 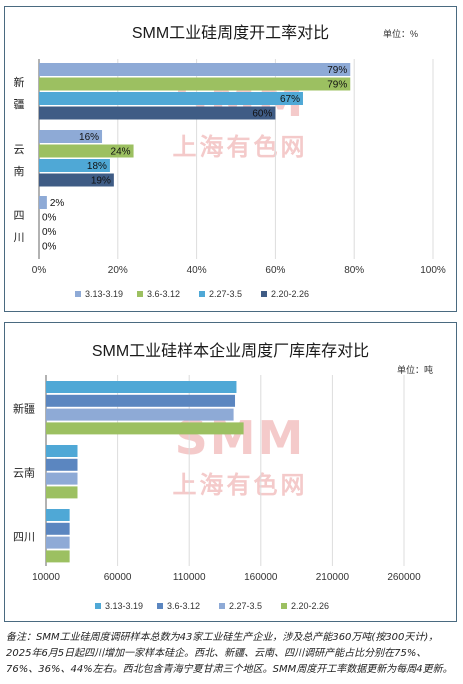 I want to click on x-tick-label: 160000, so click(x=261, y=577).